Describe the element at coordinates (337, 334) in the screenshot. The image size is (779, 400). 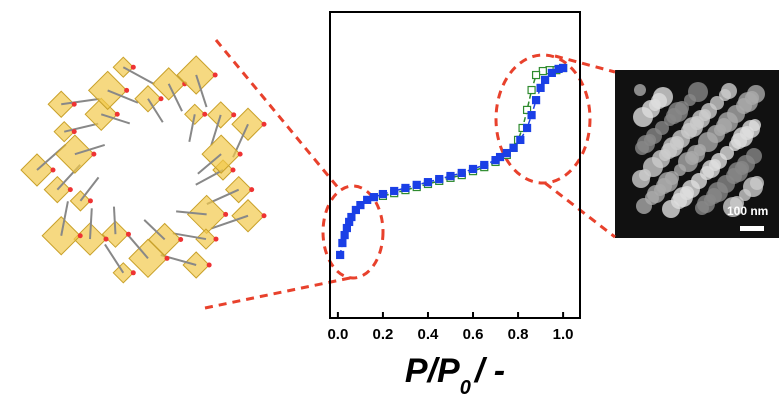
I see `x-tick-label: 0.0` at that location.